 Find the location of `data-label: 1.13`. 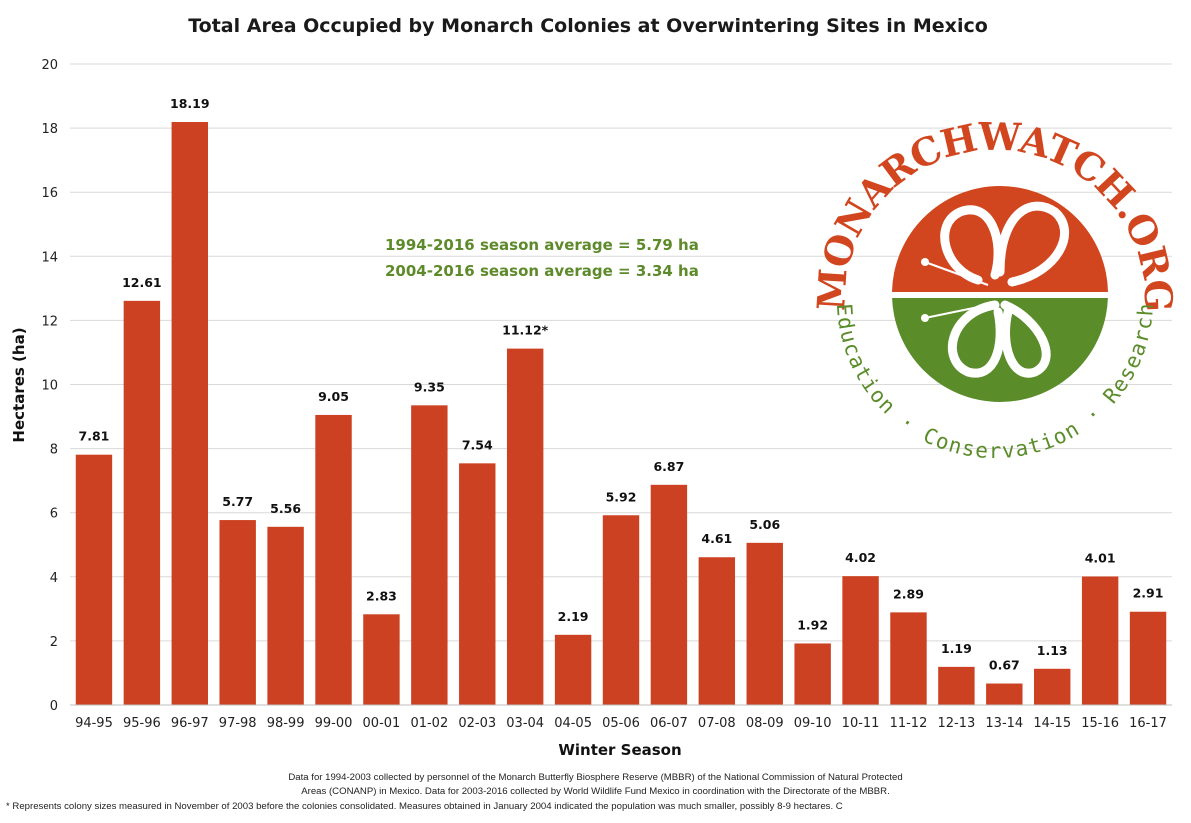

data-label: 1.13 is located at coordinates (1052, 650).